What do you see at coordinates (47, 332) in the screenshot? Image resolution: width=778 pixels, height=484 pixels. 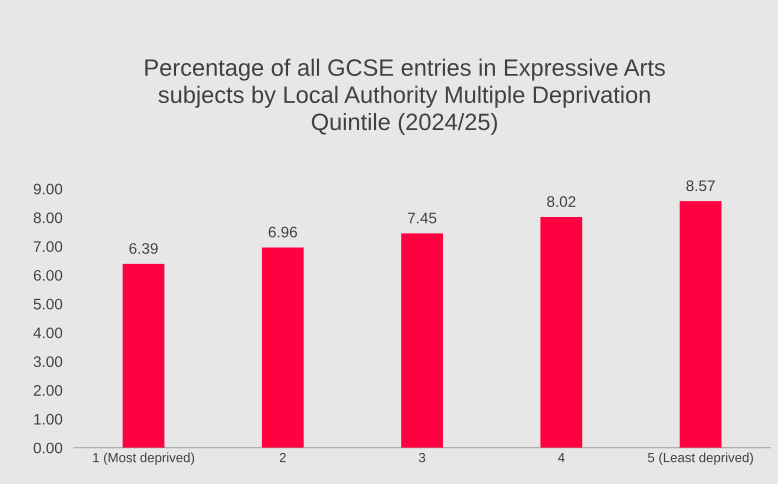 I see `y-tick-label: 4.00` at bounding box center [47, 332].